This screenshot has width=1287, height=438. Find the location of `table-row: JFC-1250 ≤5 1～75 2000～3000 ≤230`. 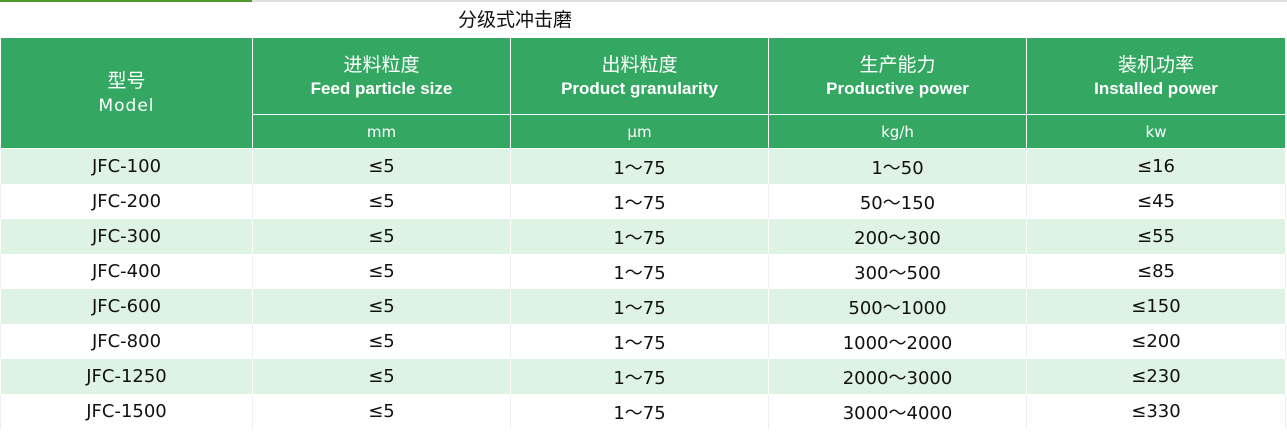

table-row: JFC-1250 ≤5 1～75 2000～3000 ≤230 is located at coordinates (643, 376).